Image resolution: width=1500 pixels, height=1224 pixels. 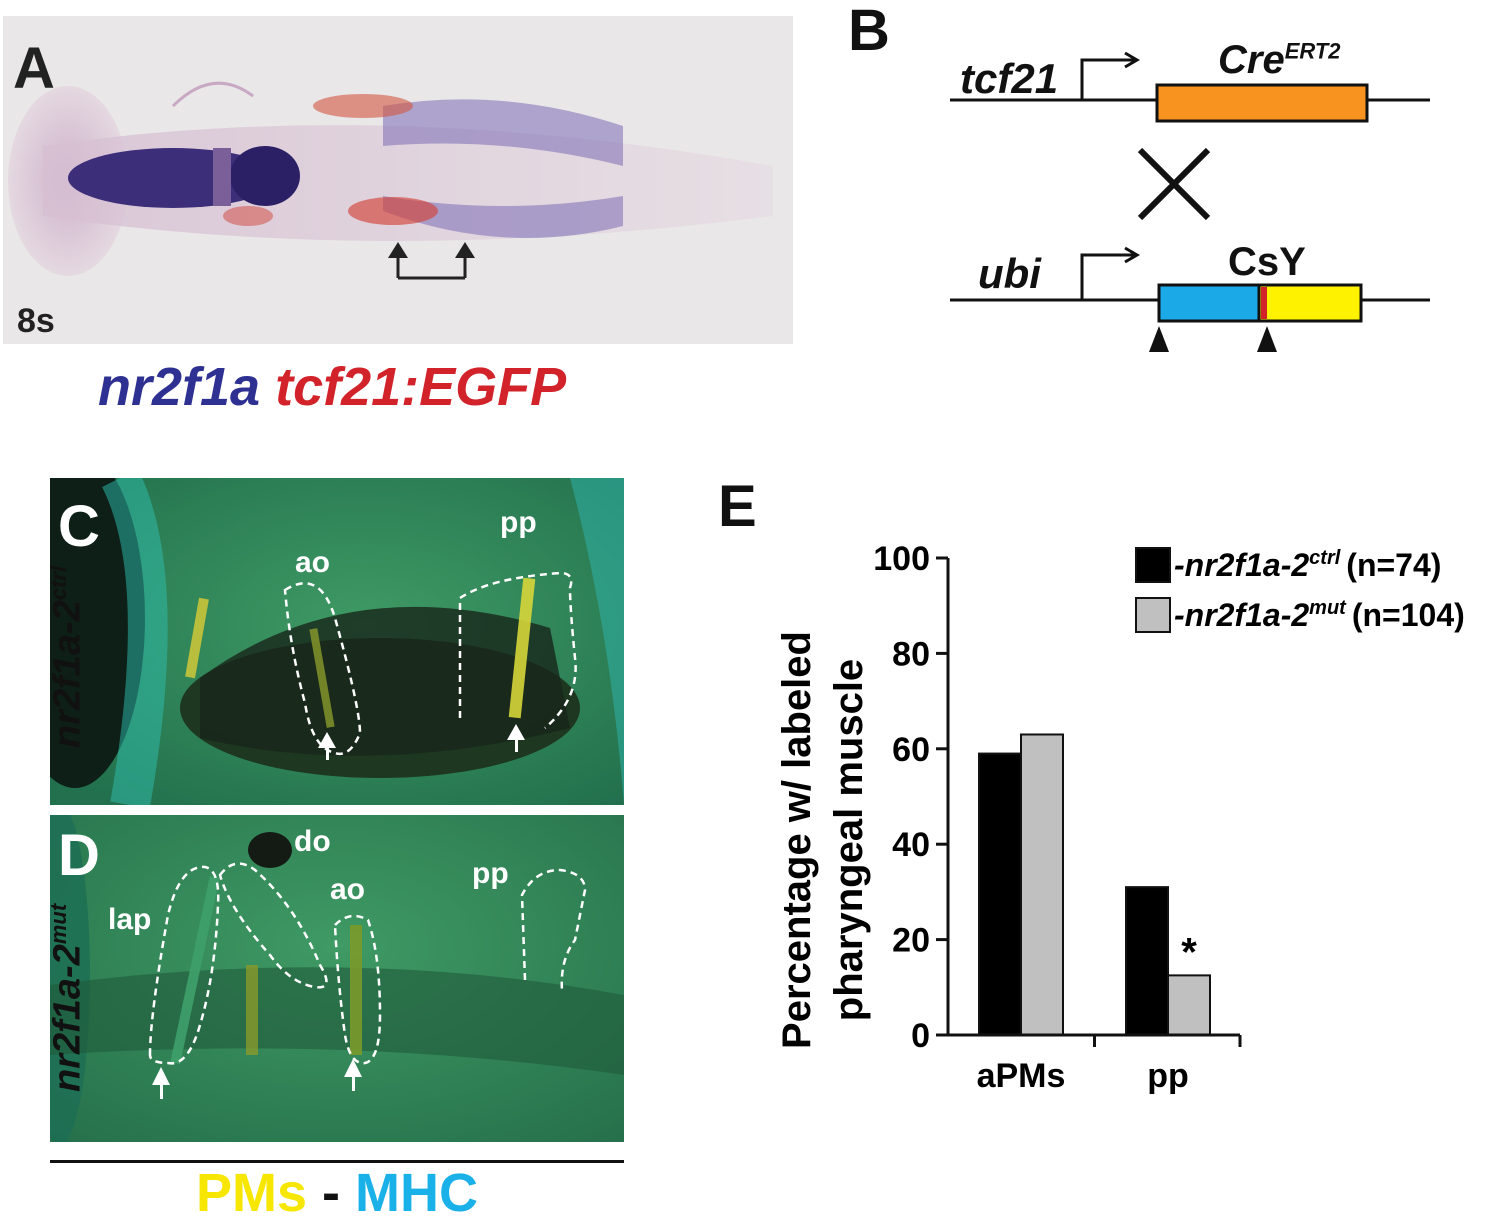 I want to click on embryo-illustration, so click(x=390, y=180).